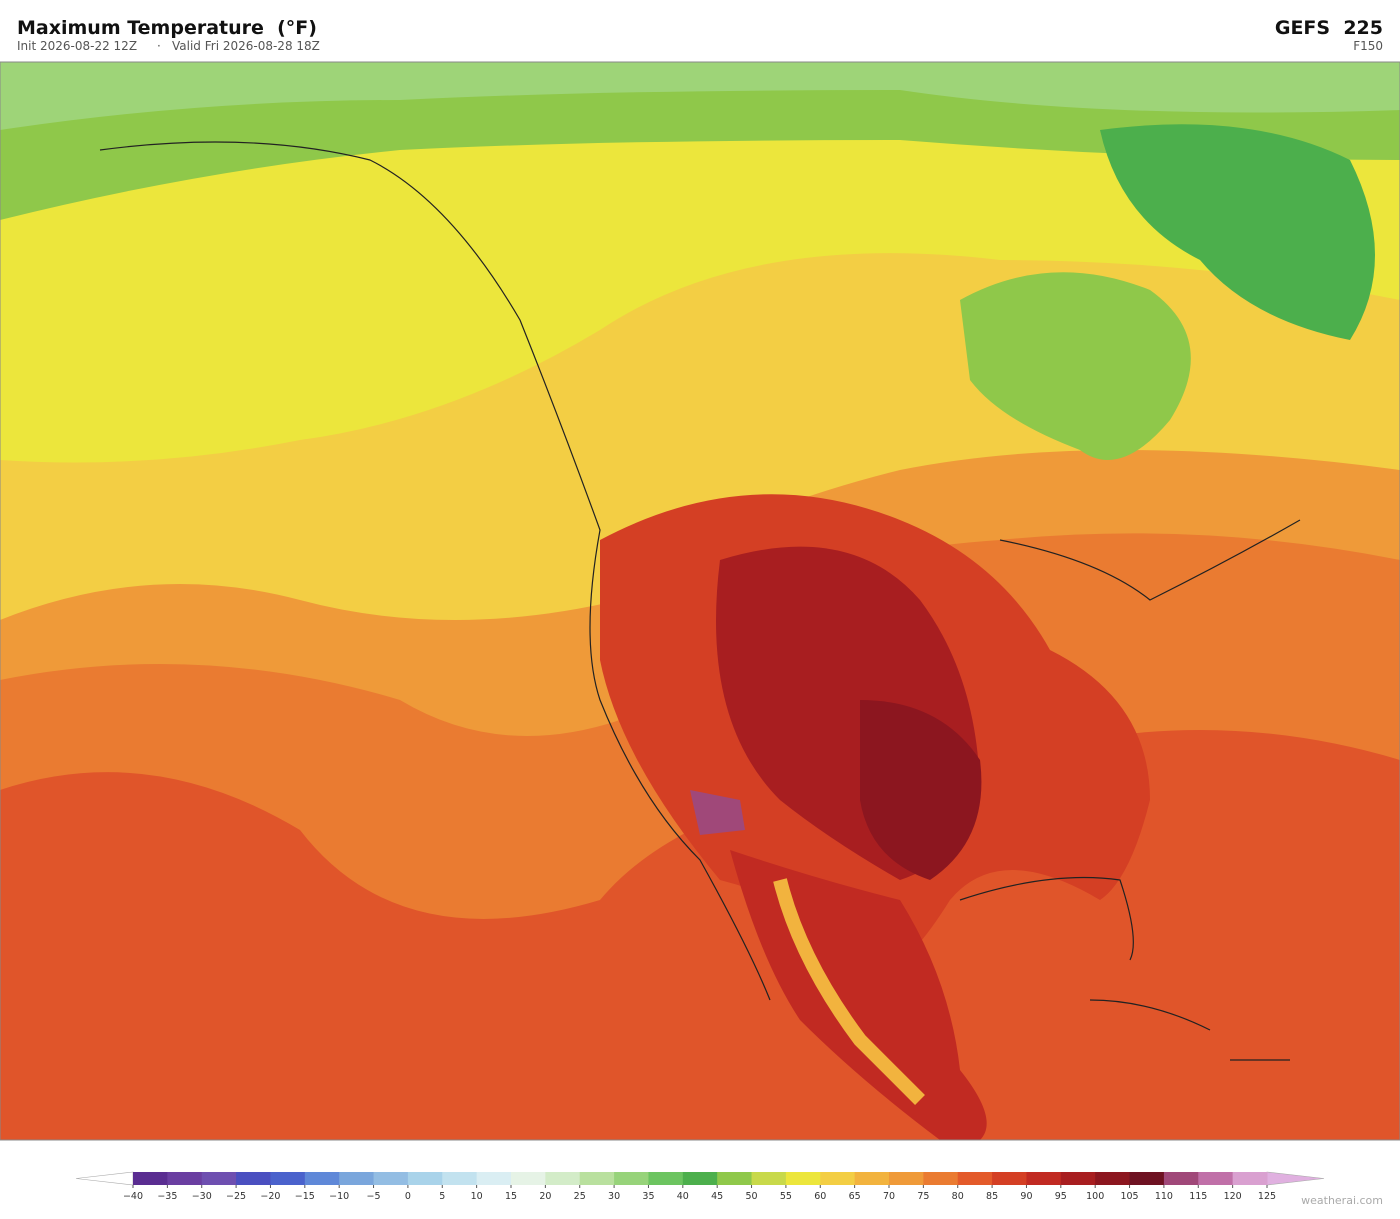  Describe the element at coordinates (133, 1196) in the screenshot. I see `tick-label: −40` at that location.